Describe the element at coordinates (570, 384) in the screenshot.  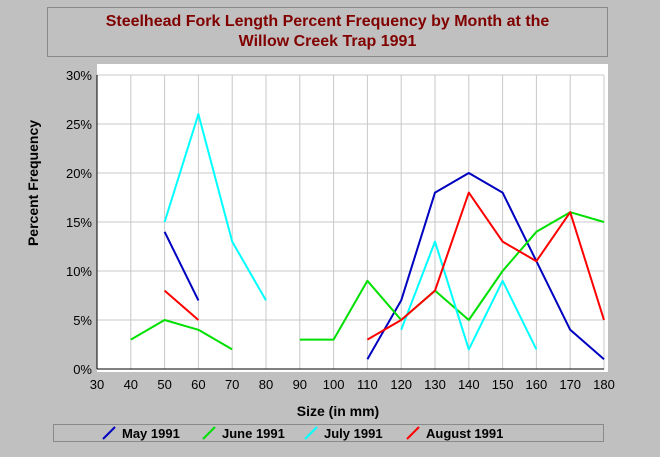
I see `x-tick-label: 170` at that location.